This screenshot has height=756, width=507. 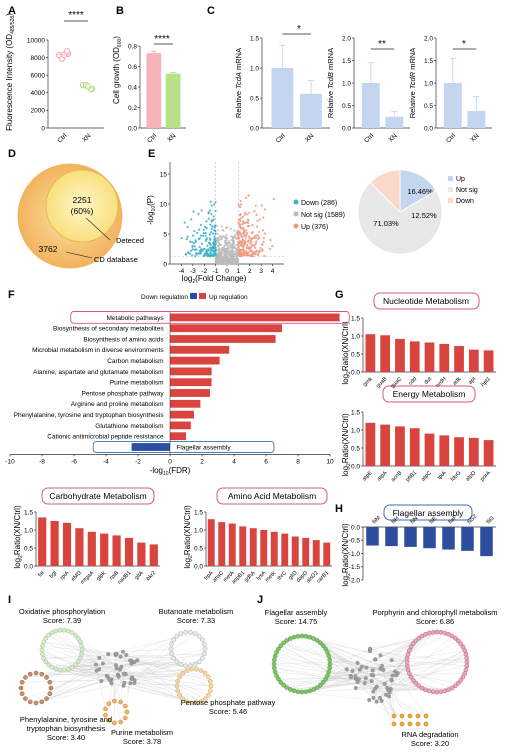 I want to click on cm-bar-rpiA, so click(x=67, y=544).